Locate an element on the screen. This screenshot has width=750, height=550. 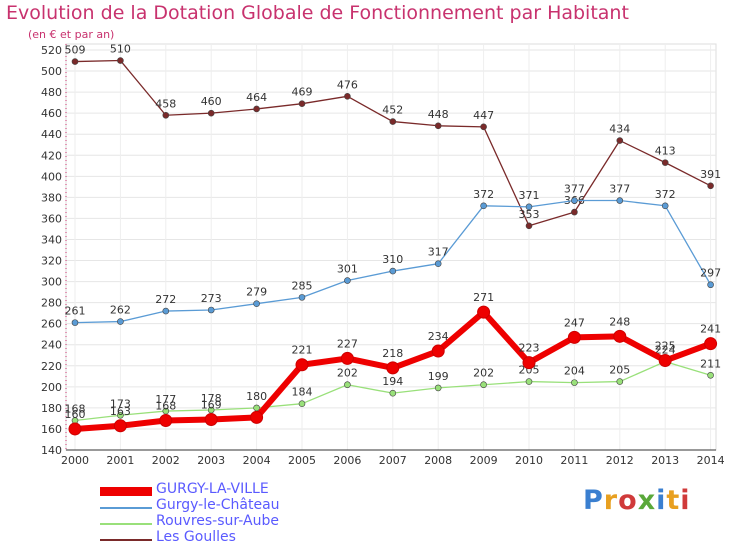
y-tick-label: 480 is located at coordinates (51, 92).